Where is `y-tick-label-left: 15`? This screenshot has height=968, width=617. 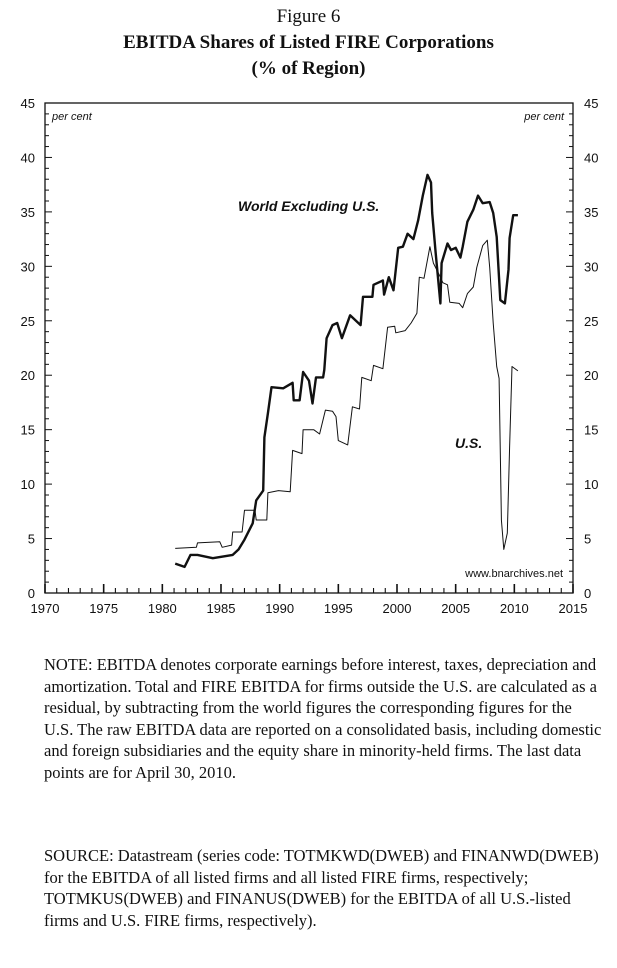 y-tick-label-left: 15 is located at coordinates (28, 430).